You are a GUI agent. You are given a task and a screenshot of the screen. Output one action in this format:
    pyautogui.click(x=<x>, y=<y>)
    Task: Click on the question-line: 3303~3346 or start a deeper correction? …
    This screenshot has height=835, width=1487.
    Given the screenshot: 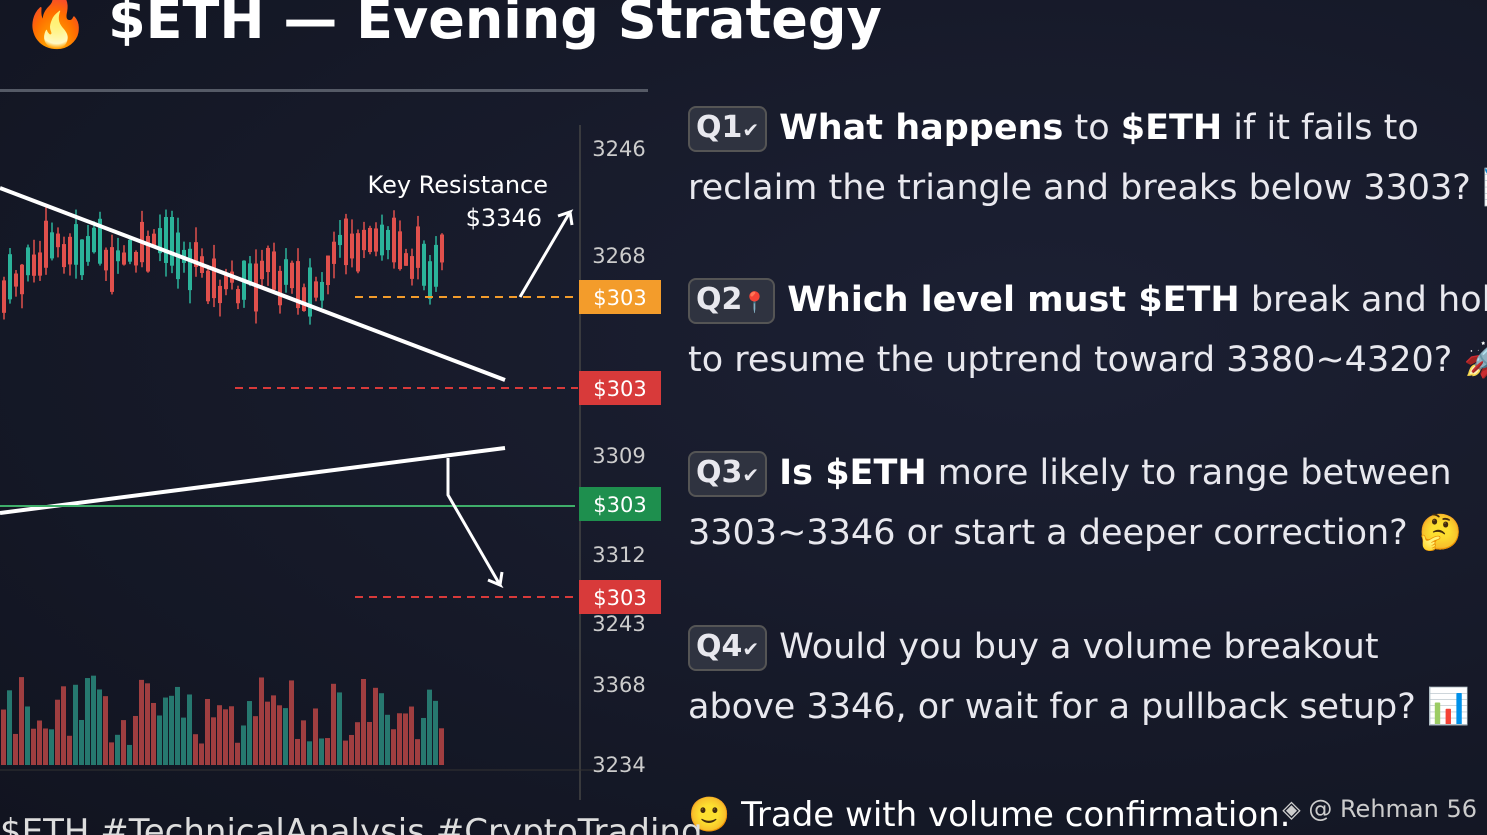 What is the action you would take?
    pyautogui.click(x=1075, y=533)
    